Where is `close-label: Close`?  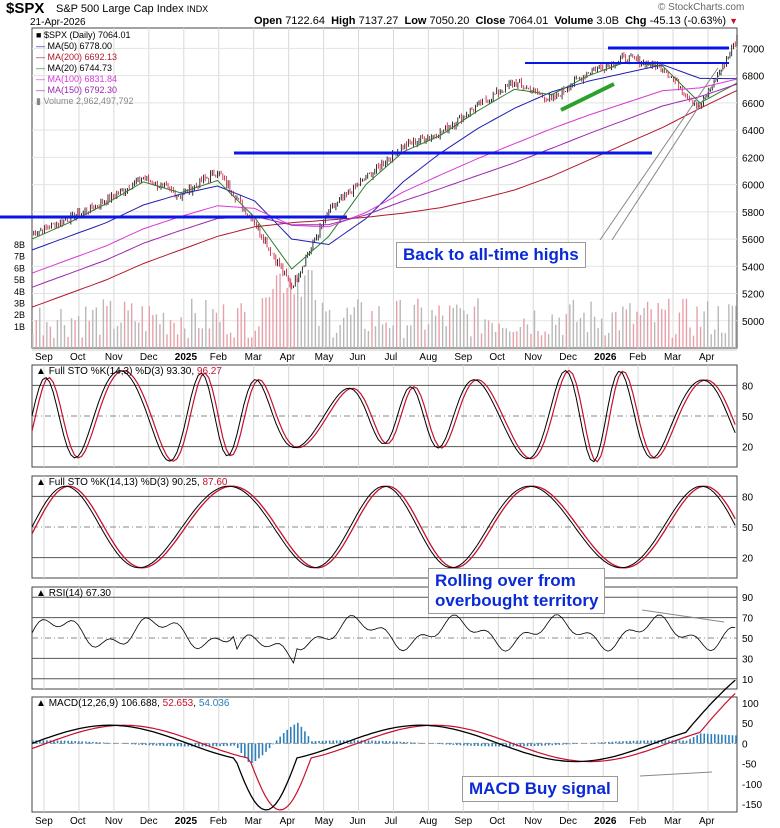
close-label: Close is located at coordinates (490, 21).